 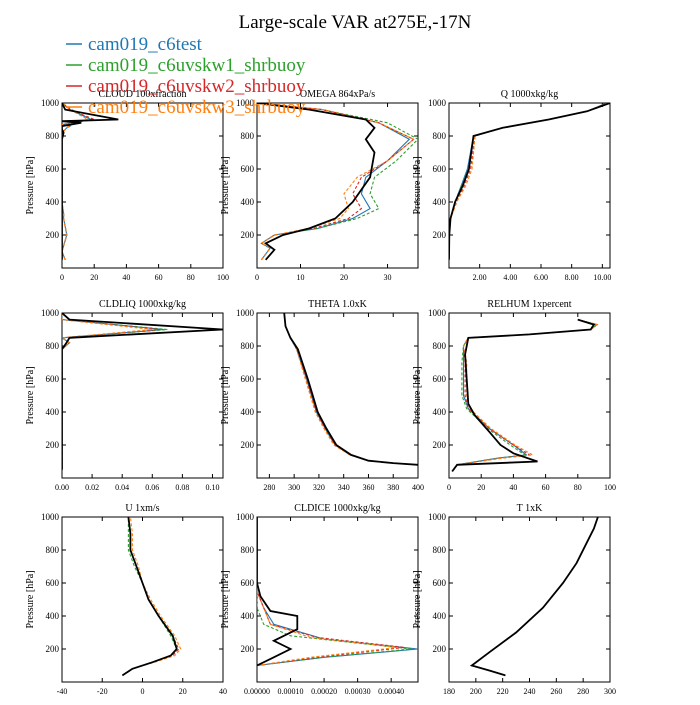 I want to click on panel-title: CLOUD 100xfraction, so click(x=142, y=94).